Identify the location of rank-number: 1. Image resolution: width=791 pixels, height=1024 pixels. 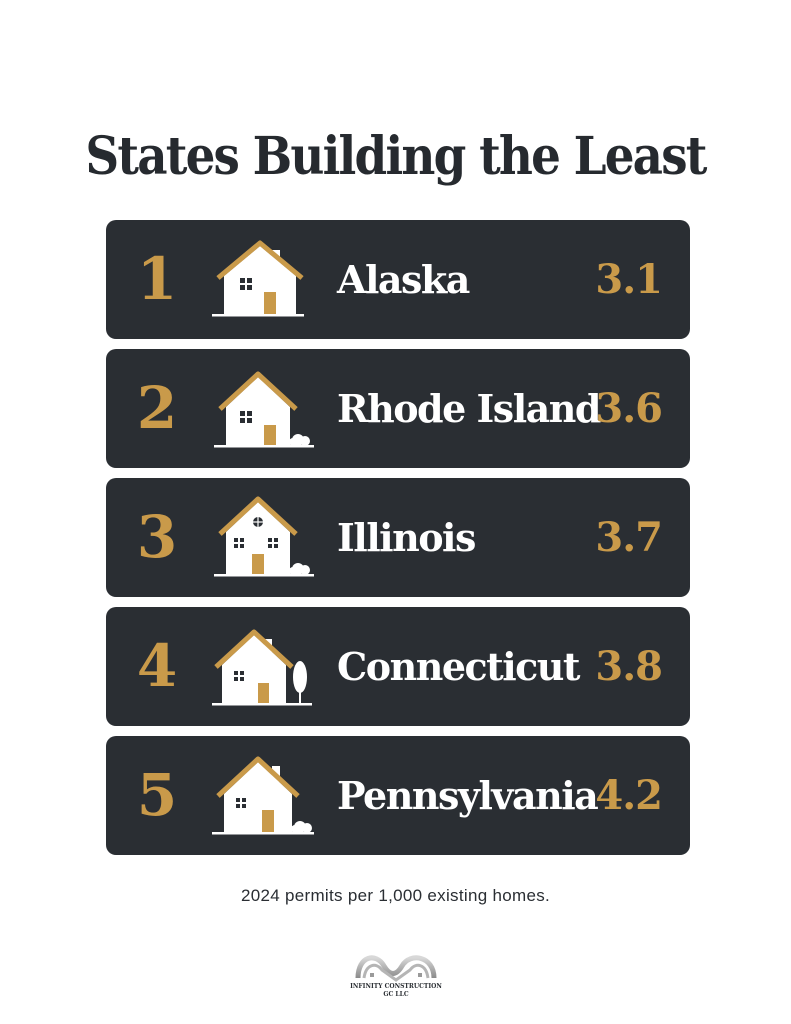
(157, 279).